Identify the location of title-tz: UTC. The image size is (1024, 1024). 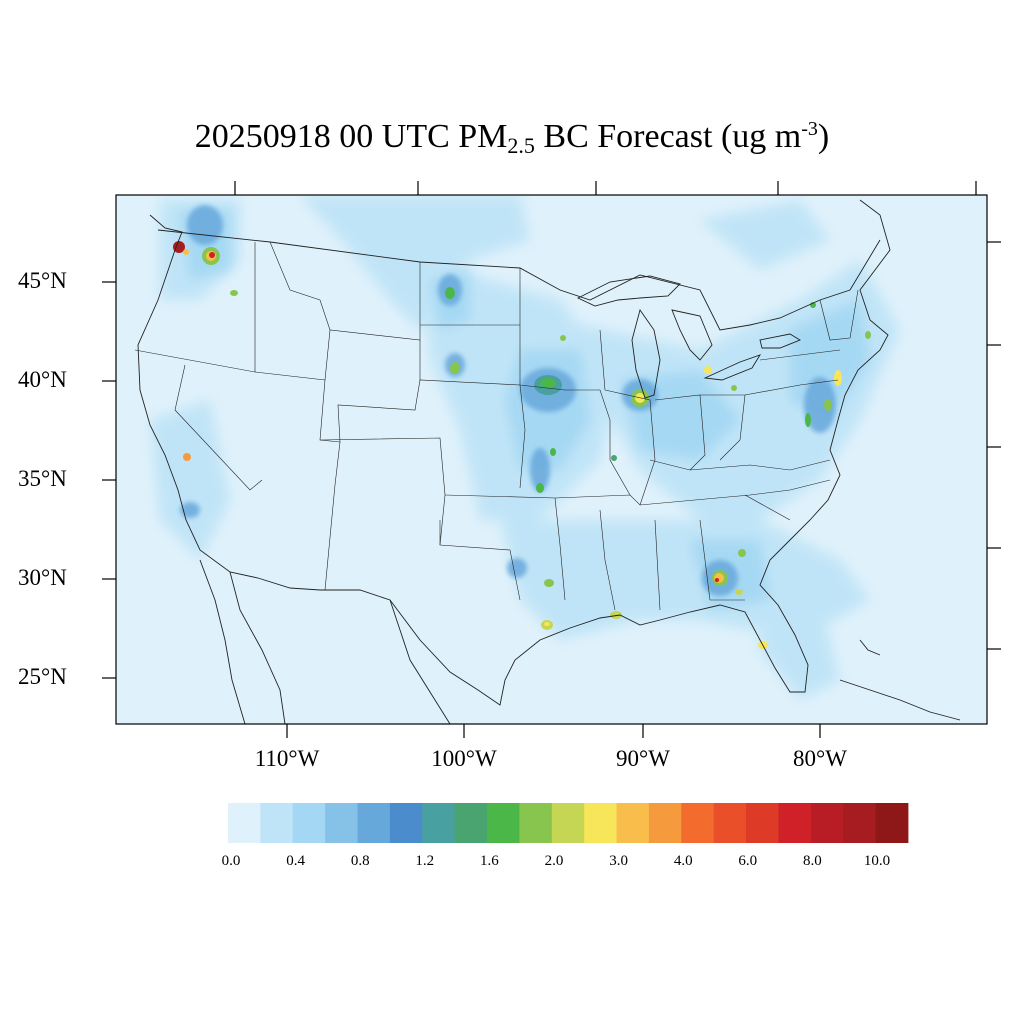
(415, 136).